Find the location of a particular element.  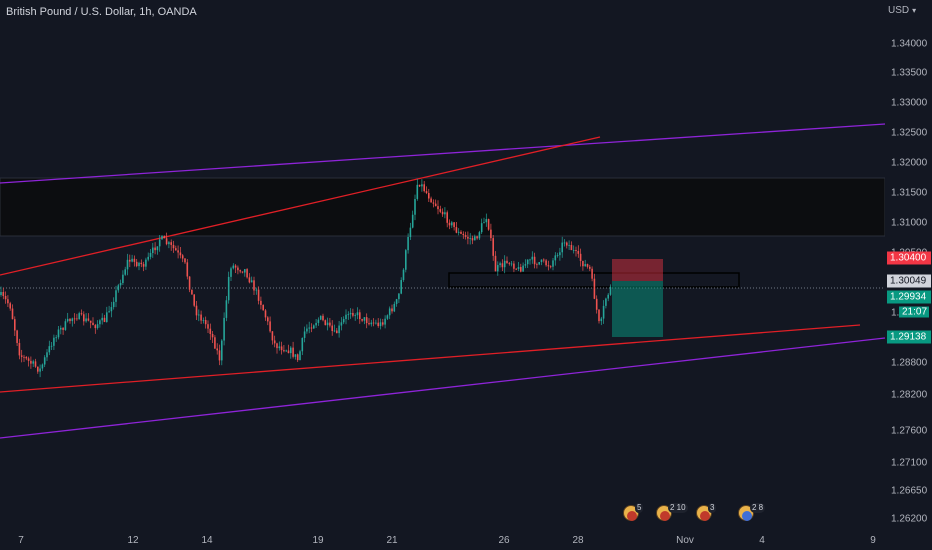

price-axis is located at coordinates (908, 265).